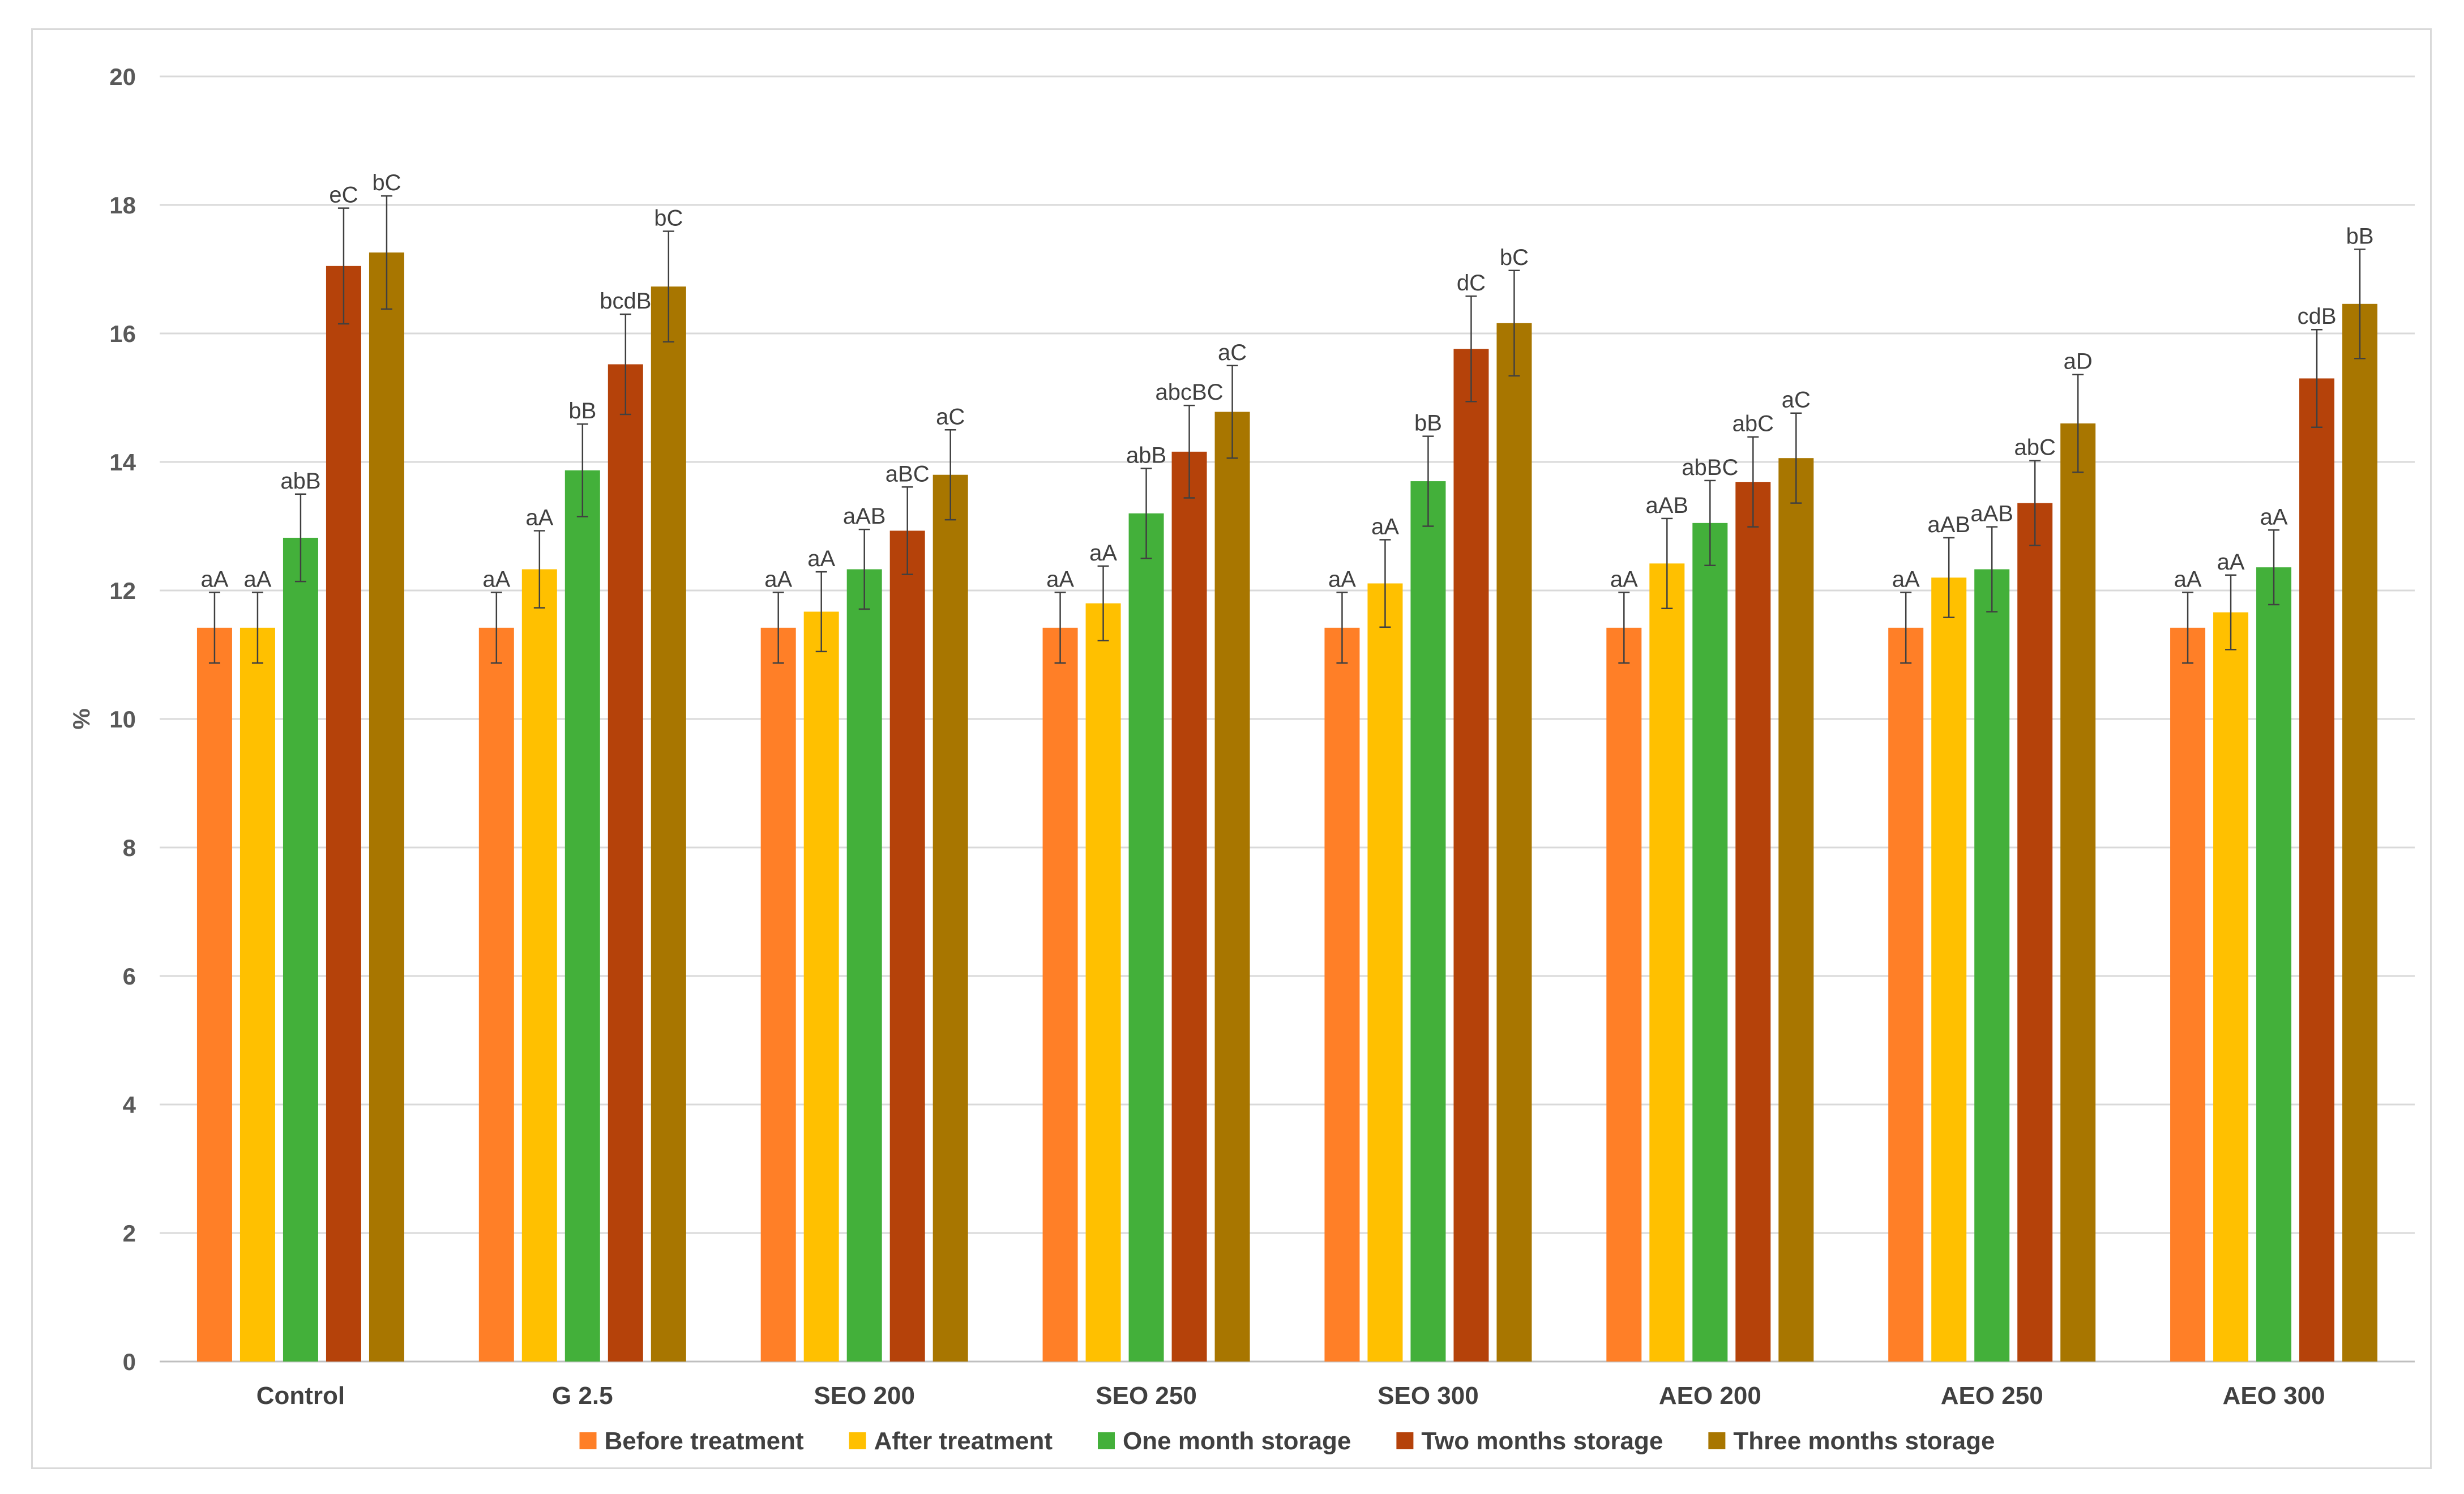  Describe the element at coordinates (864, 1396) in the screenshot. I see `category-label: SEO 200` at that location.